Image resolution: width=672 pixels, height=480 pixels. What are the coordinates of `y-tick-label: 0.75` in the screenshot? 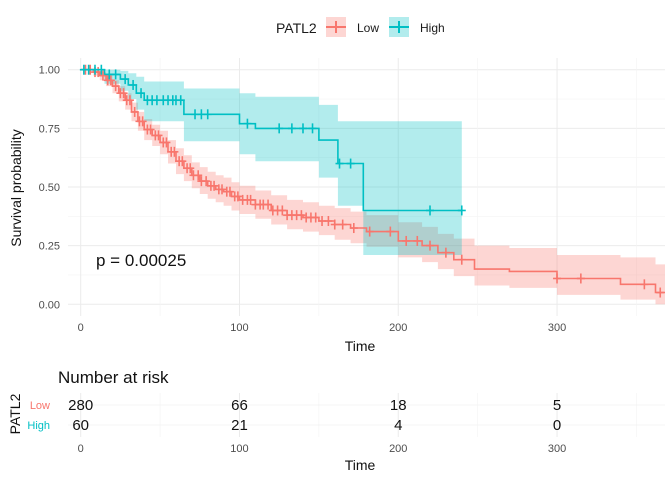 It's located at (49, 129).